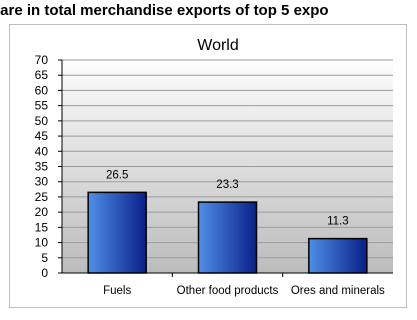 This screenshot has width=417, height=320. I want to click on y-tick-label-10: 10, so click(42, 243).